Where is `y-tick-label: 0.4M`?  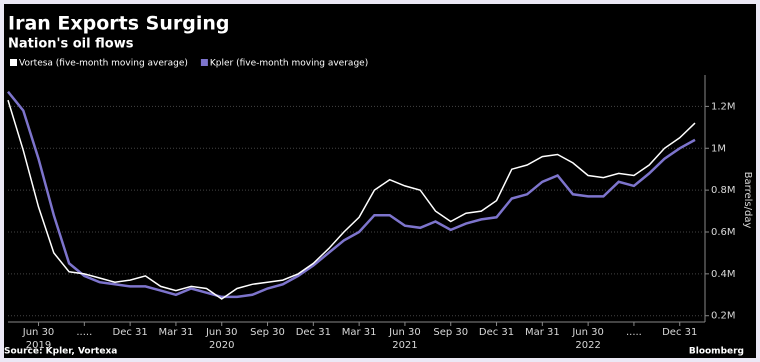 y-tick-label: 0.4M is located at coordinates (723, 274).